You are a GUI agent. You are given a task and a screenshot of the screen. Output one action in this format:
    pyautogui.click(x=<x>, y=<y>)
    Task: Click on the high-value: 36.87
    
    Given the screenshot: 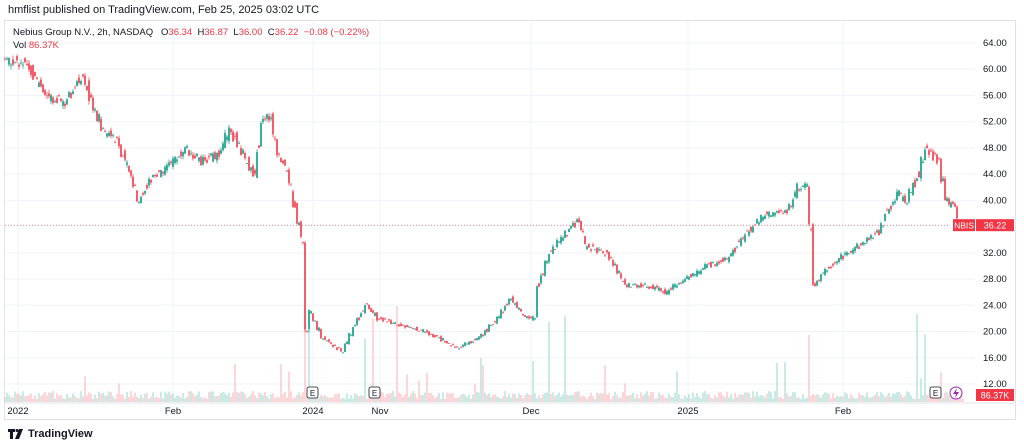 What is the action you would take?
    pyautogui.click(x=216, y=32)
    